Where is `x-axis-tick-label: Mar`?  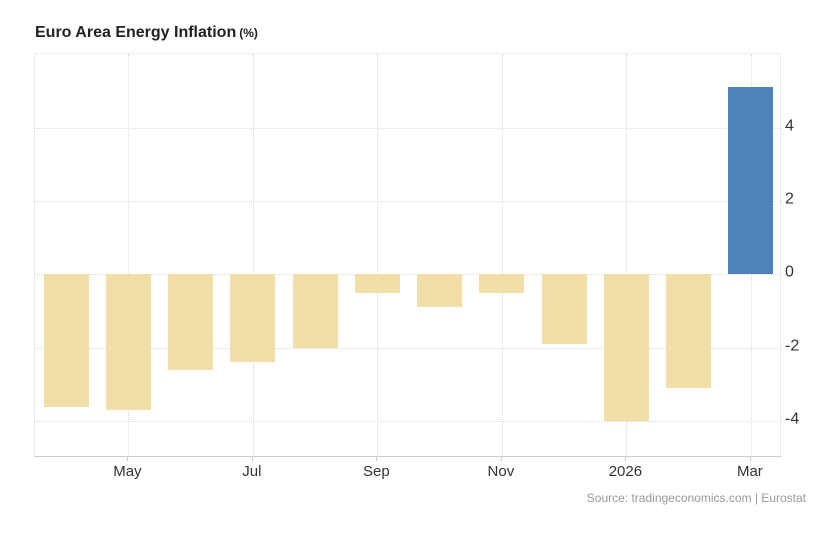
x-axis-tick-label: Mar is located at coordinates (749, 471).